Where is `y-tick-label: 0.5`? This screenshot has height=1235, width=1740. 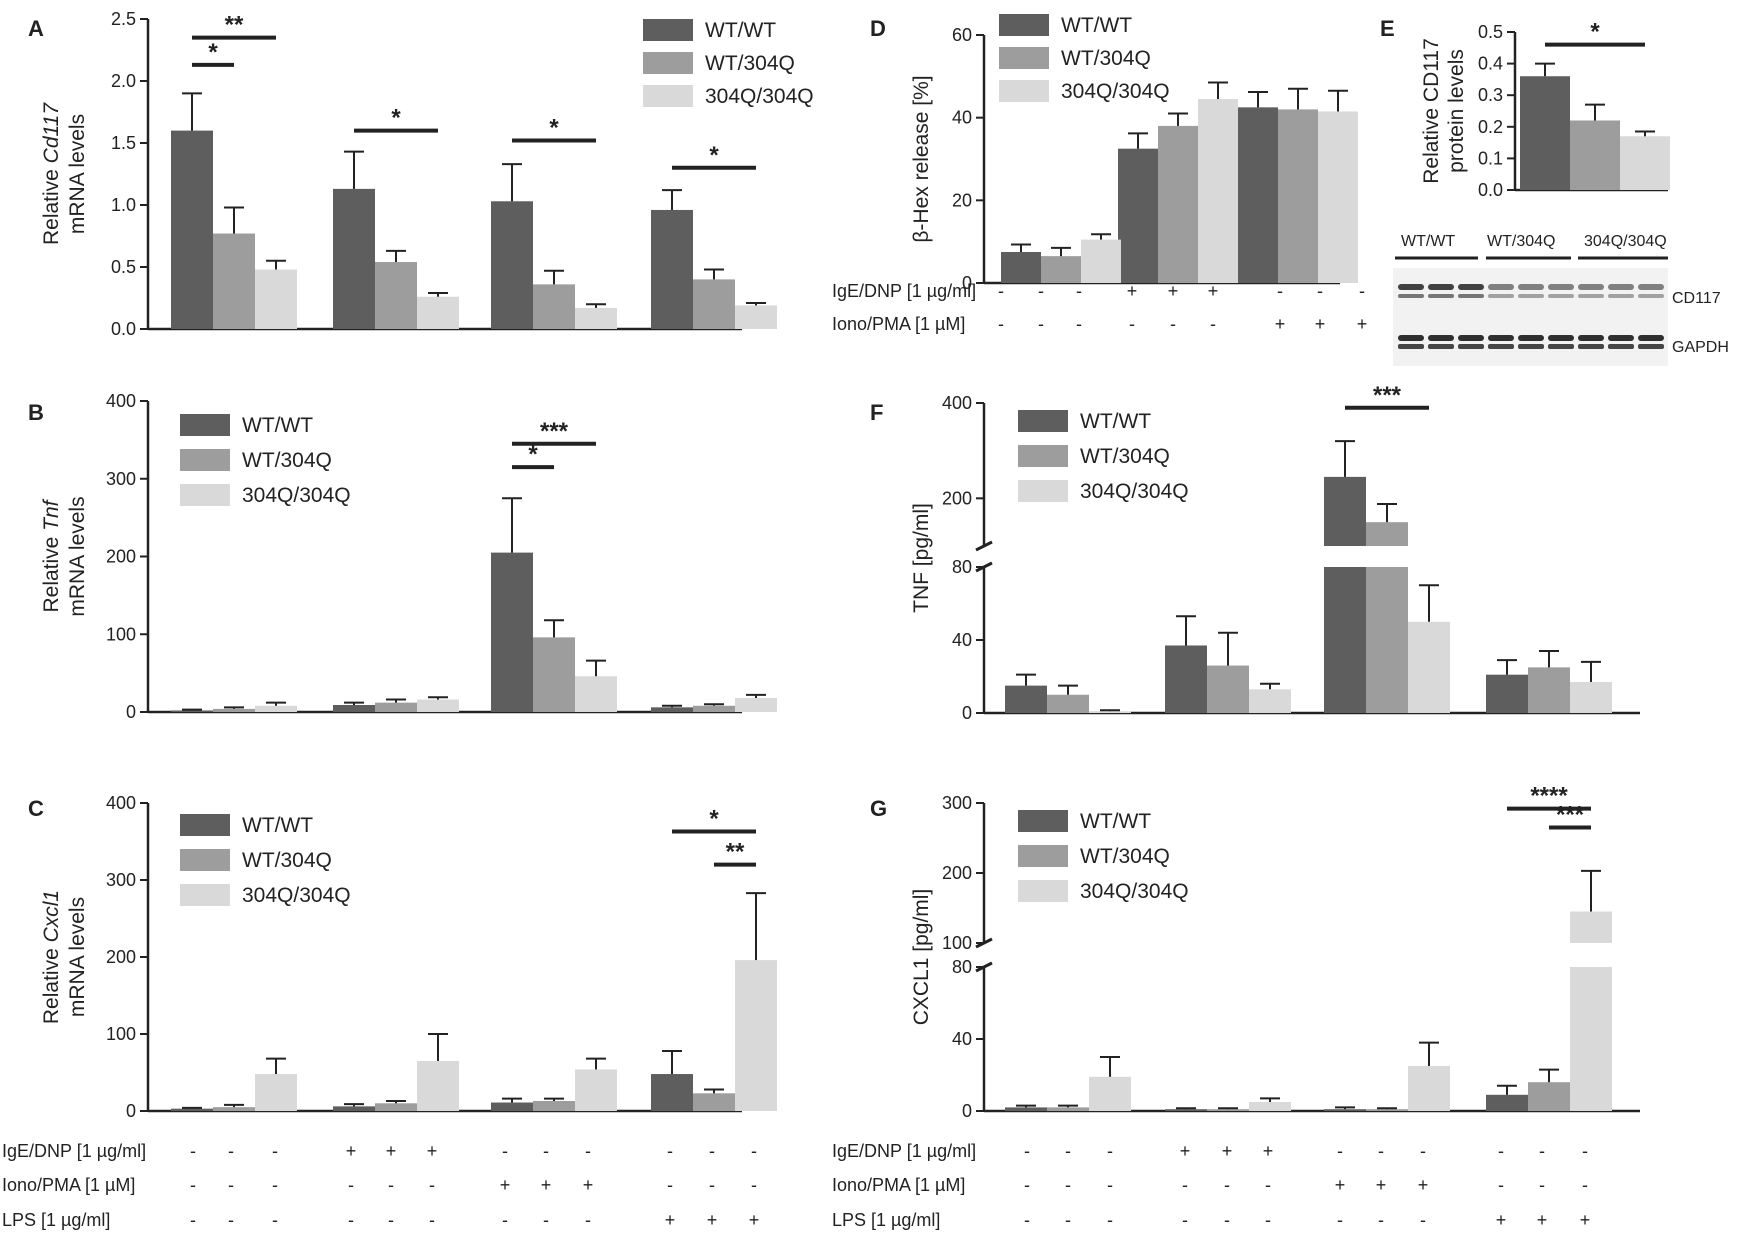 y-tick-label: 0.5 is located at coordinates (1490, 32).